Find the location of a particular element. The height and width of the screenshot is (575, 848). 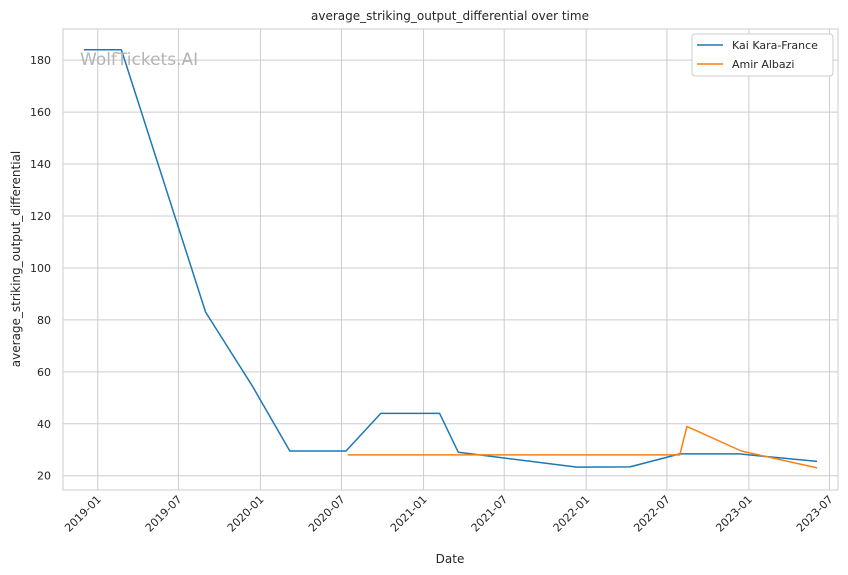

x-tick-label: 2019-01 is located at coordinates (83, 514).